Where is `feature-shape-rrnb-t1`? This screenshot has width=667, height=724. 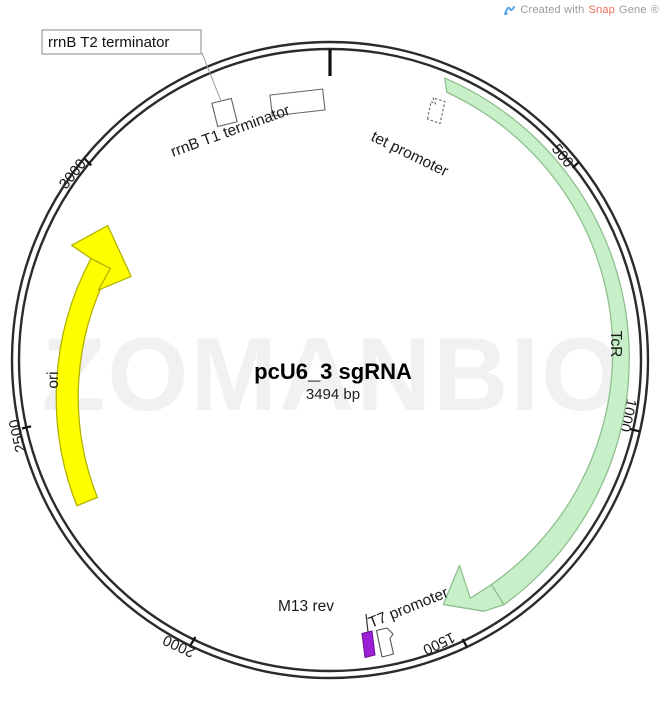
feature-shape-rrnb-t1 is located at coordinates (297, 102).